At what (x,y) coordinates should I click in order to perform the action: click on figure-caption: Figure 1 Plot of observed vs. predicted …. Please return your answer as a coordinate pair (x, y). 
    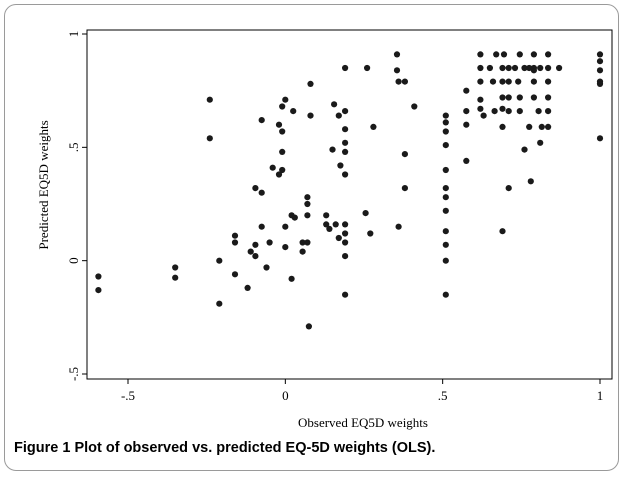
    Looking at the image, I should click on (314, 448).